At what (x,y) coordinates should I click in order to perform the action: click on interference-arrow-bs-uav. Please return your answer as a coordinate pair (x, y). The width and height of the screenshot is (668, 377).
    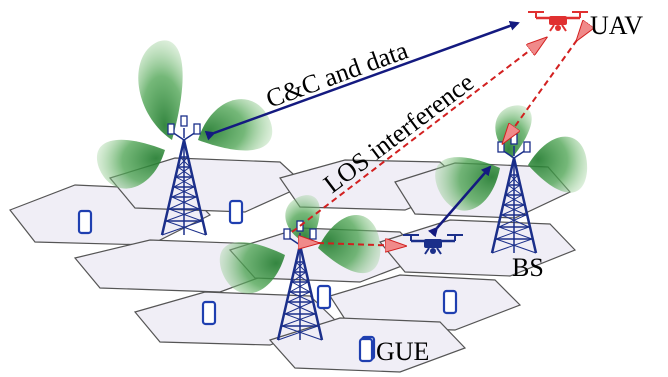
    Looking at the image, I should click on (361, 244).